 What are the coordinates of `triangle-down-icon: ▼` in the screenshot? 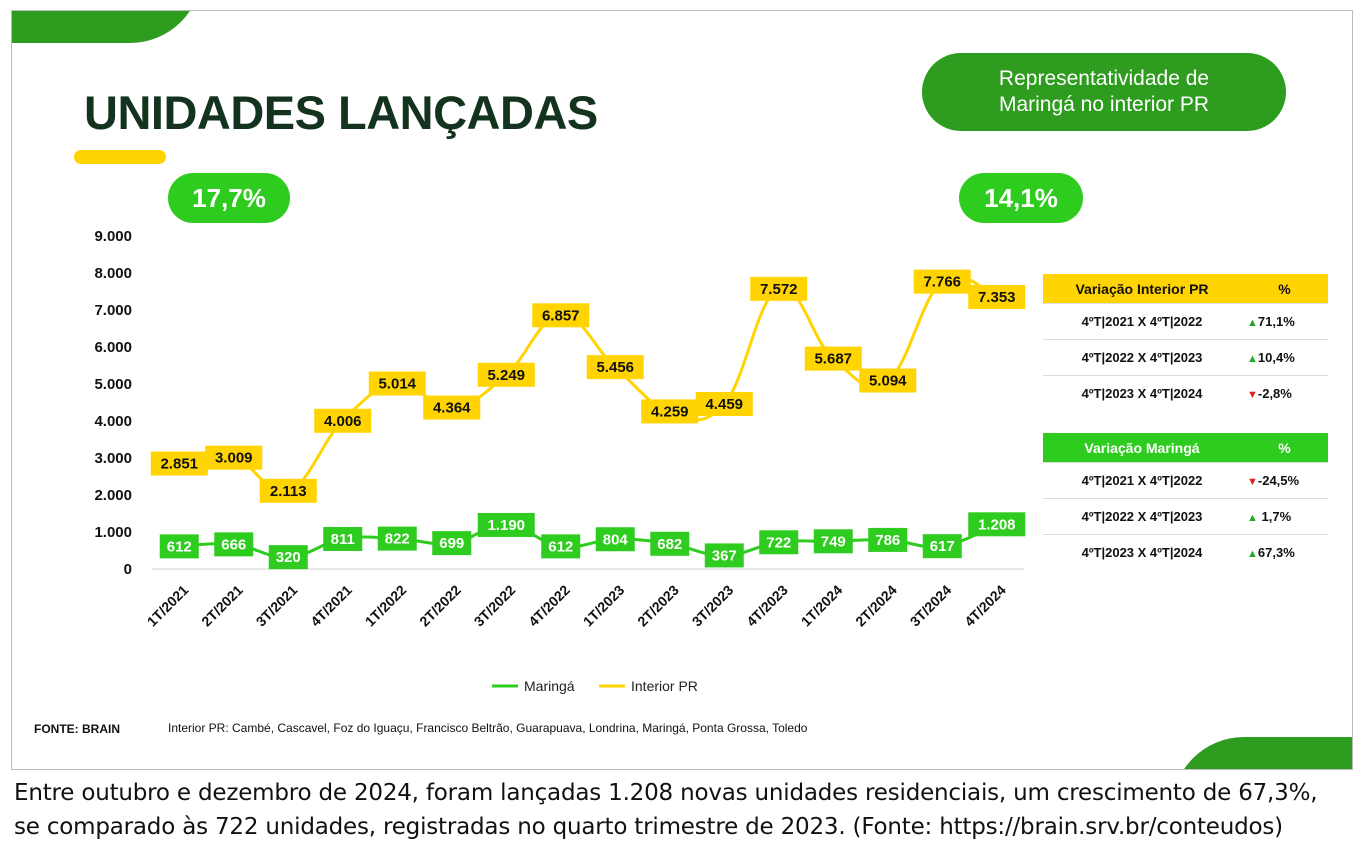 It's located at (1252, 395).